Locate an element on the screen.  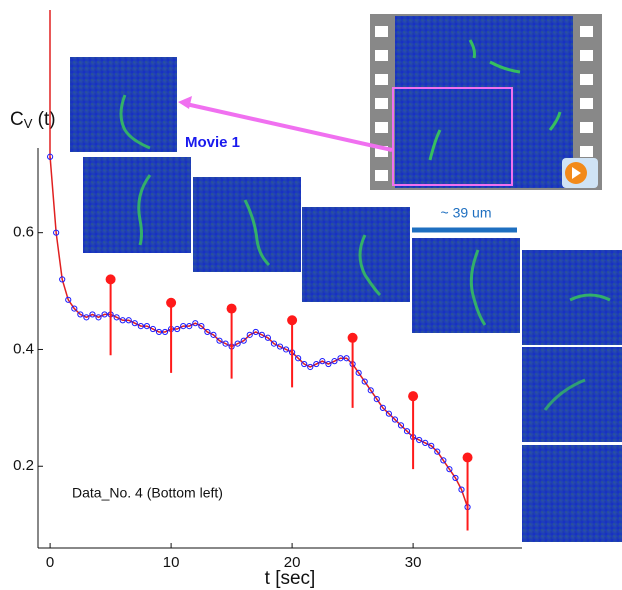
y-axis-label: CV (t) is located at coordinates (33, 120).